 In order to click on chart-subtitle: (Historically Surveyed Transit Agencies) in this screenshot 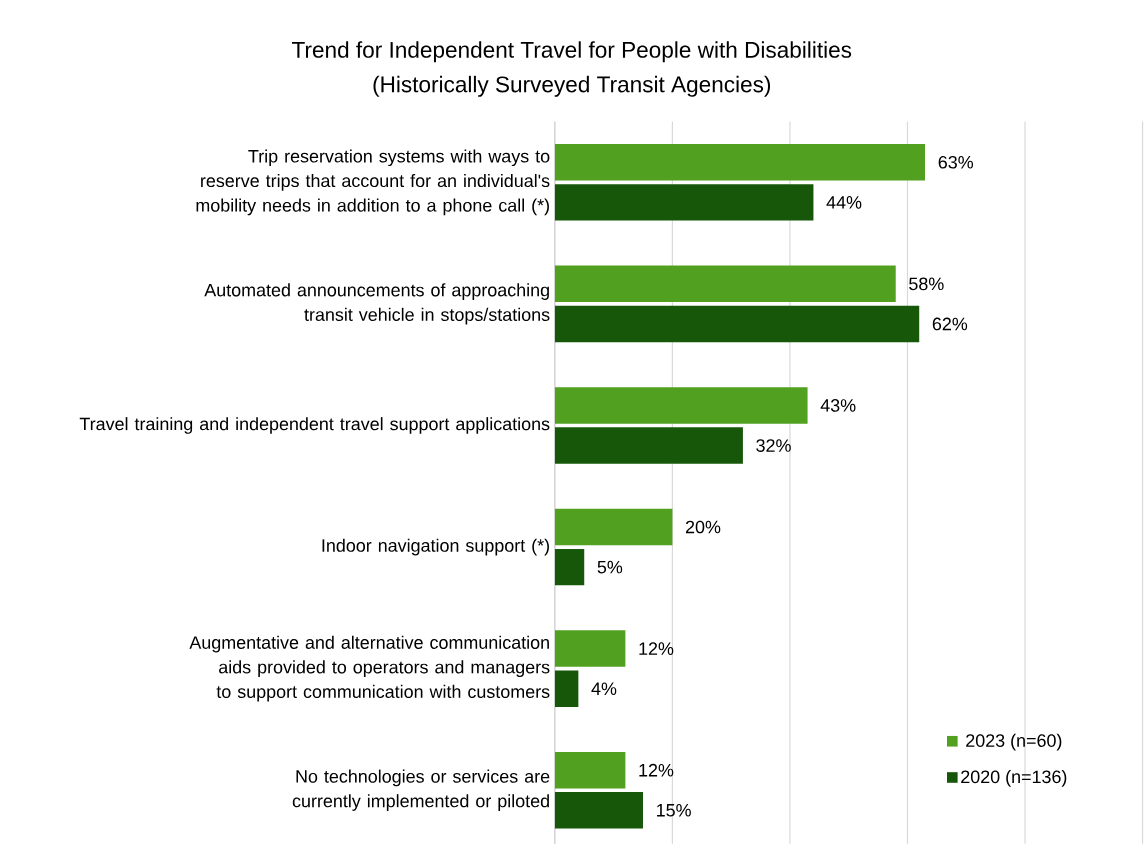, I will do `click(572, 86)`.